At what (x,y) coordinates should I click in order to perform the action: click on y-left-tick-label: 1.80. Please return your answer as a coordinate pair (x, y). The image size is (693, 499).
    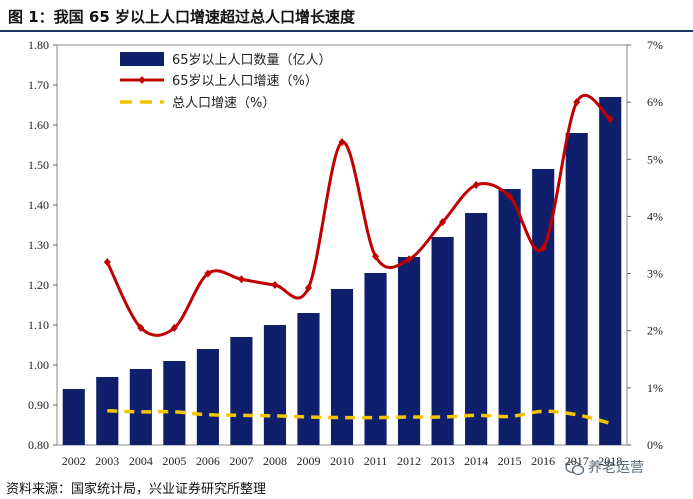
    Looking at the image, I should click on (38, 45).